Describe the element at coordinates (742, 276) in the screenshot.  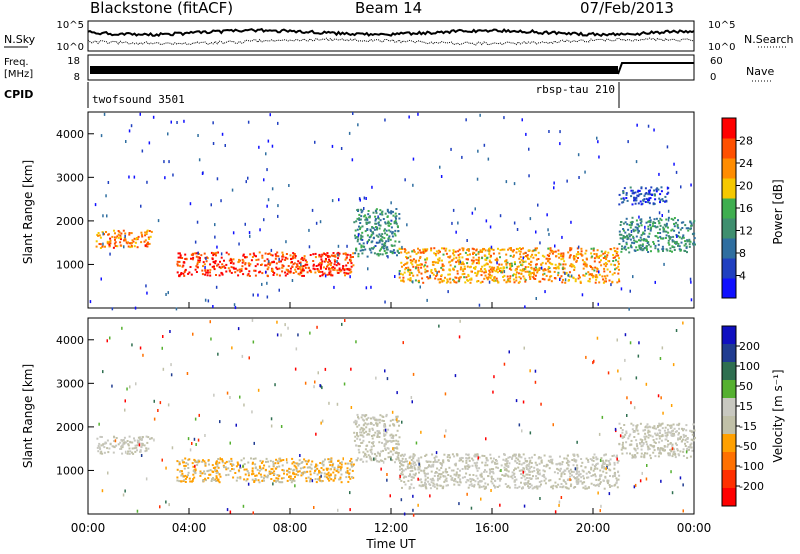
I see `power-colorbar-tick-label: 4` at that location.